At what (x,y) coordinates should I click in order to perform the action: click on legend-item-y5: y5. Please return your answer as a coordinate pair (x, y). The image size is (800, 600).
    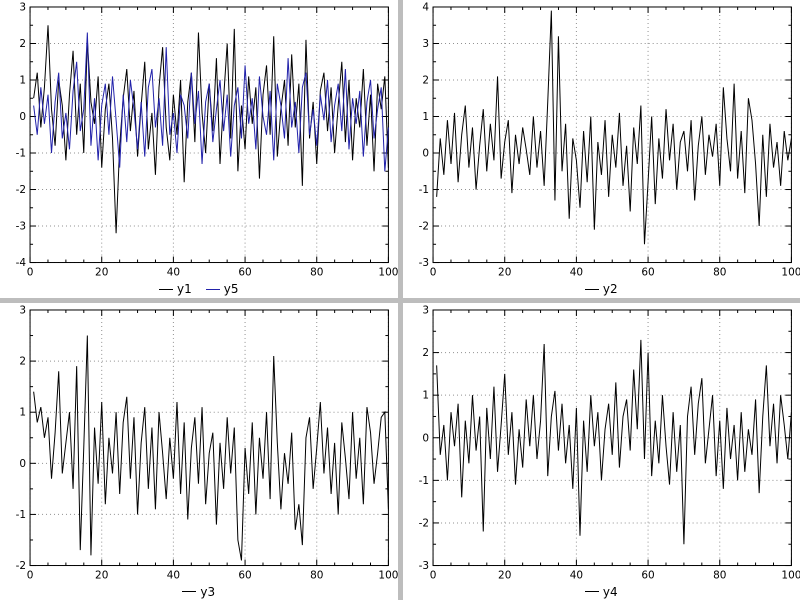
    Looking at the image, I should click on (222, 289).